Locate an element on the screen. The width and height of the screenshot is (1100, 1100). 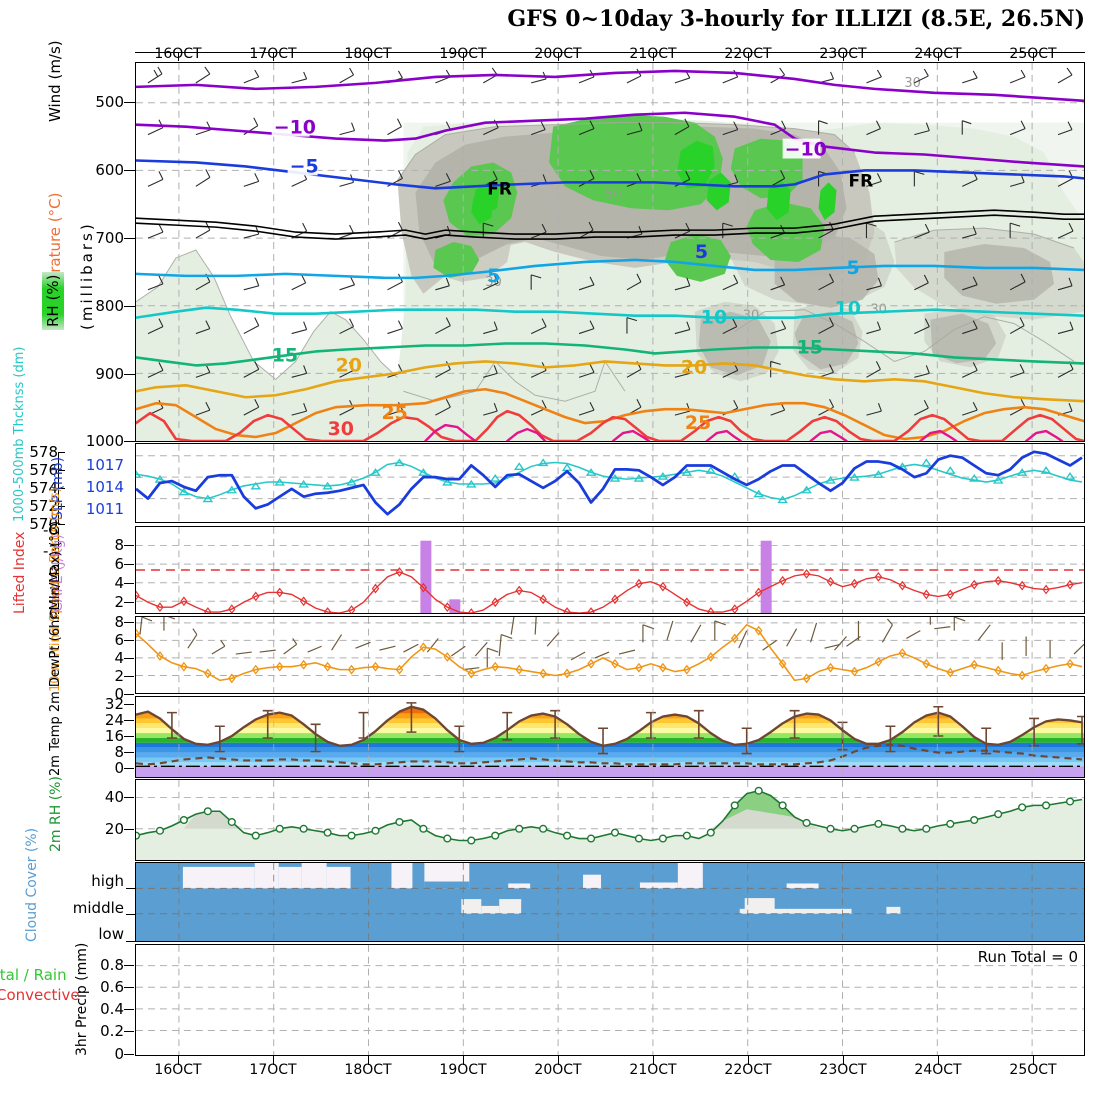
rh-label-30b: 30 is located at coordinates (878, 310).